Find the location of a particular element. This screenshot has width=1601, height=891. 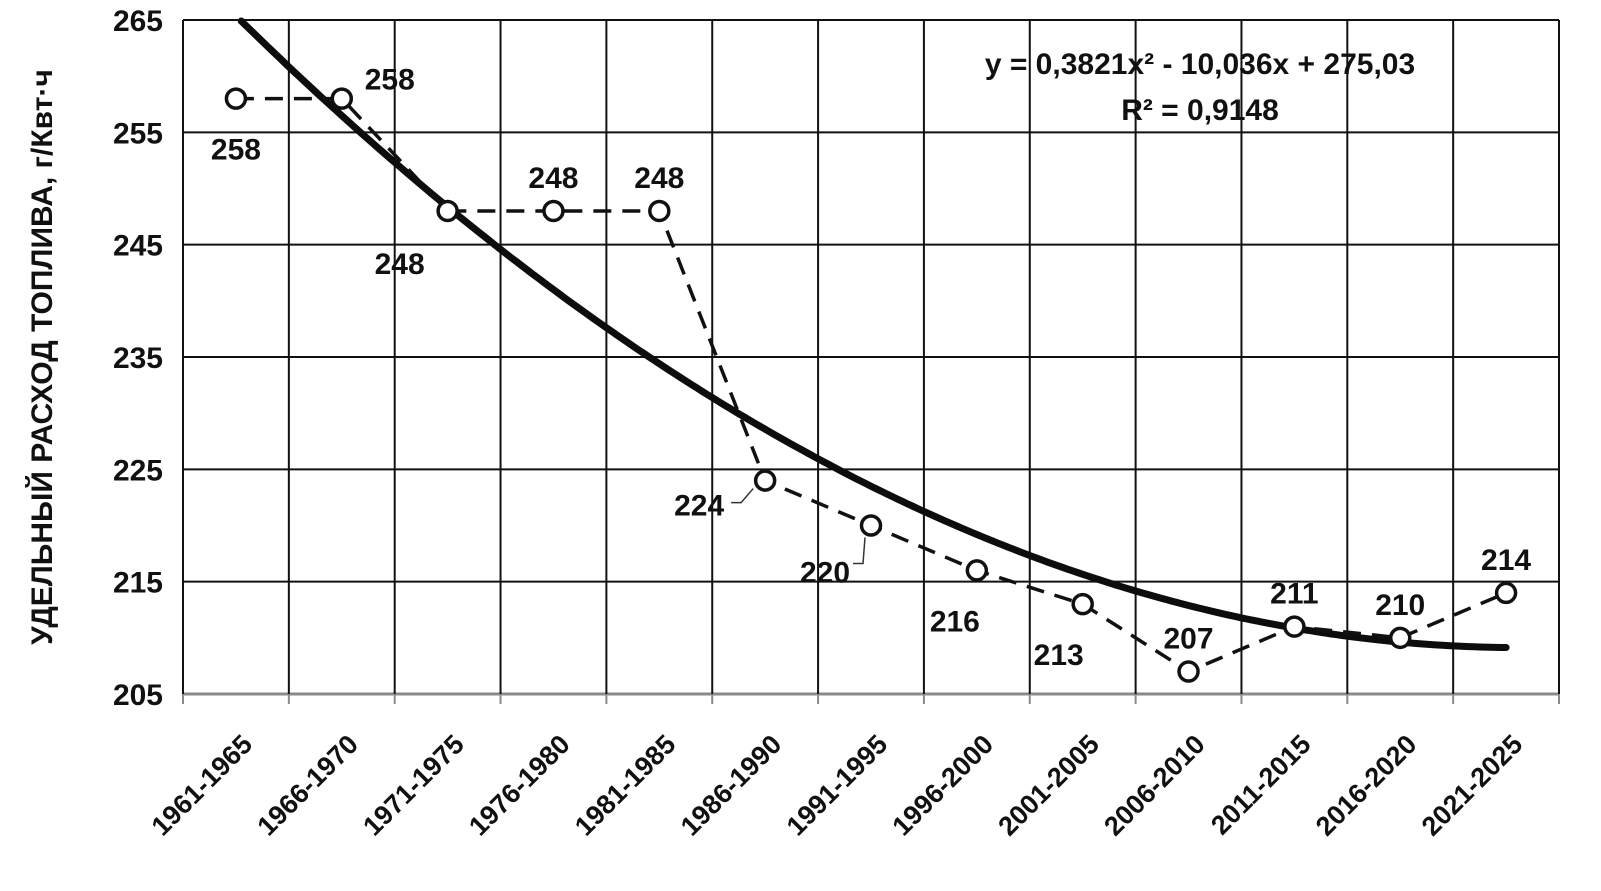

data-point-1986-1990 is located at coordinates (765, 480).